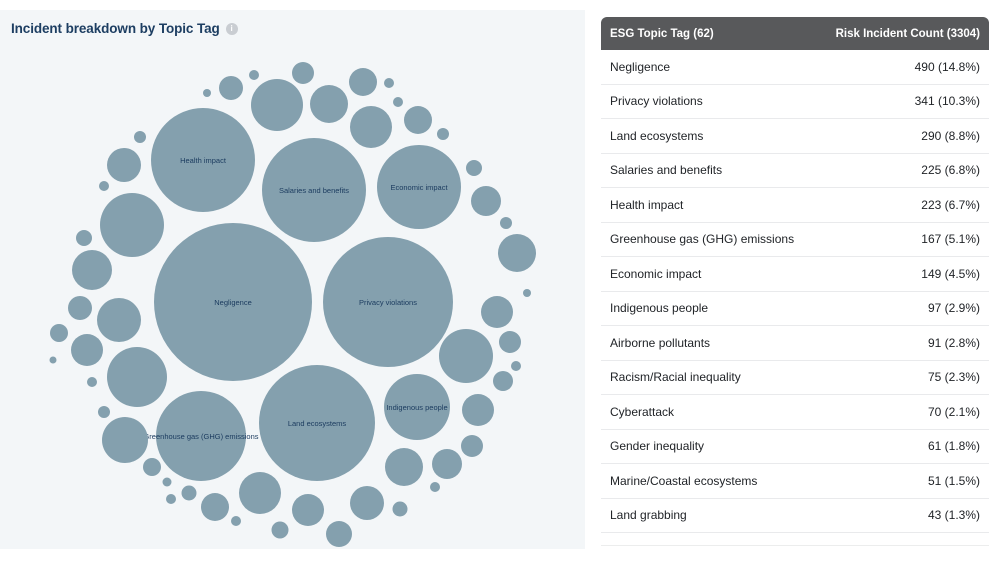 The image size is (1000, 563). Describe the element at coordinates (231, 28) in the screenshot. I see `info-icon: i` at that location.